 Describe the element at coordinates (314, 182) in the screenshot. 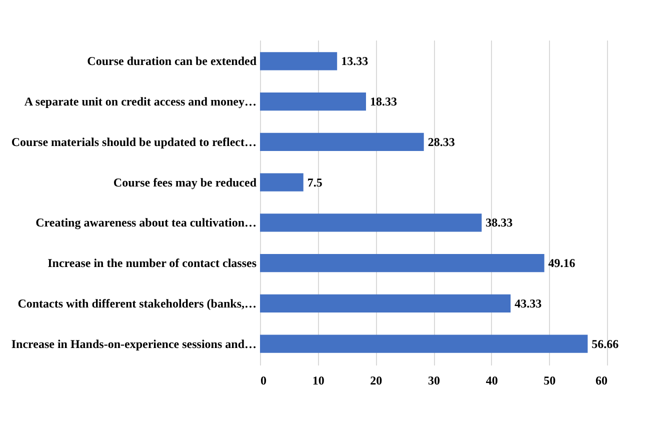

I see `data-label: 7.5` at that location.